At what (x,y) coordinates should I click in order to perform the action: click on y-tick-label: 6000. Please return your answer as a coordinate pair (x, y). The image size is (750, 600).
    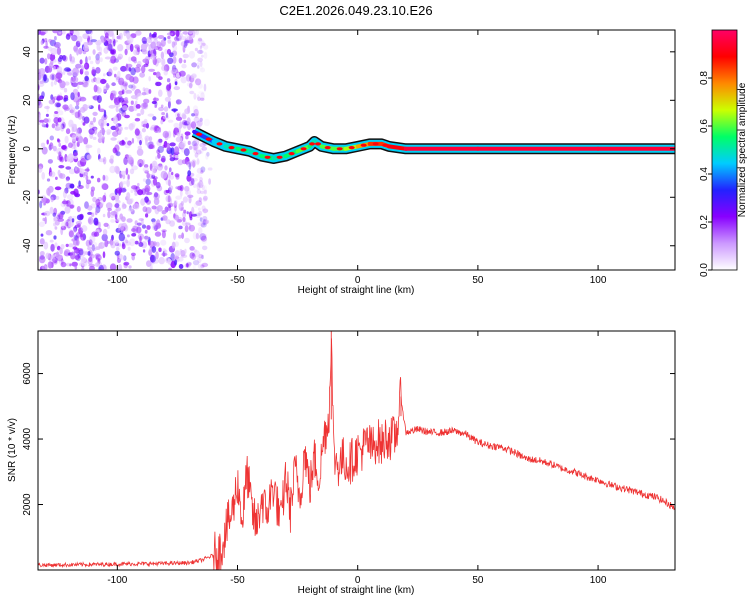
    Looking at the image, I should click on (27, 373).